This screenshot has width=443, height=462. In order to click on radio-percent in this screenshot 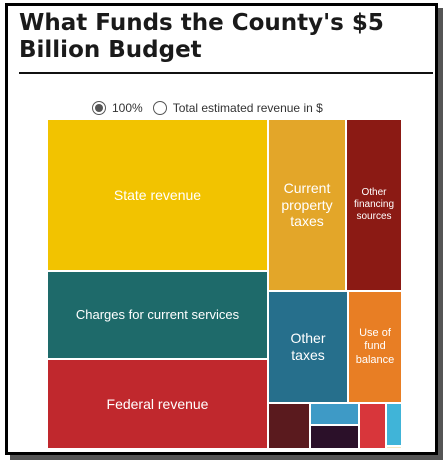, I will do `click(99, 108)`.